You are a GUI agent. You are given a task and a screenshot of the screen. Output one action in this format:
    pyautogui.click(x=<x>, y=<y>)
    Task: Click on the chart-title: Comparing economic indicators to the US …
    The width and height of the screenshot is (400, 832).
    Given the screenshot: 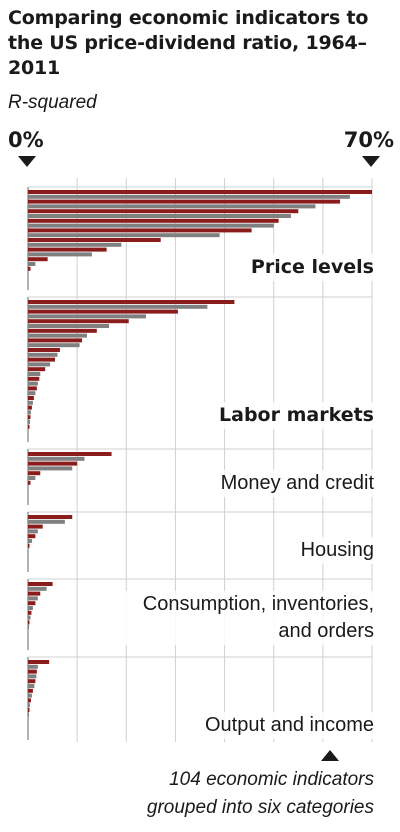 What is the action you would take?
    pyautogui.click(x=188, y=43)
    